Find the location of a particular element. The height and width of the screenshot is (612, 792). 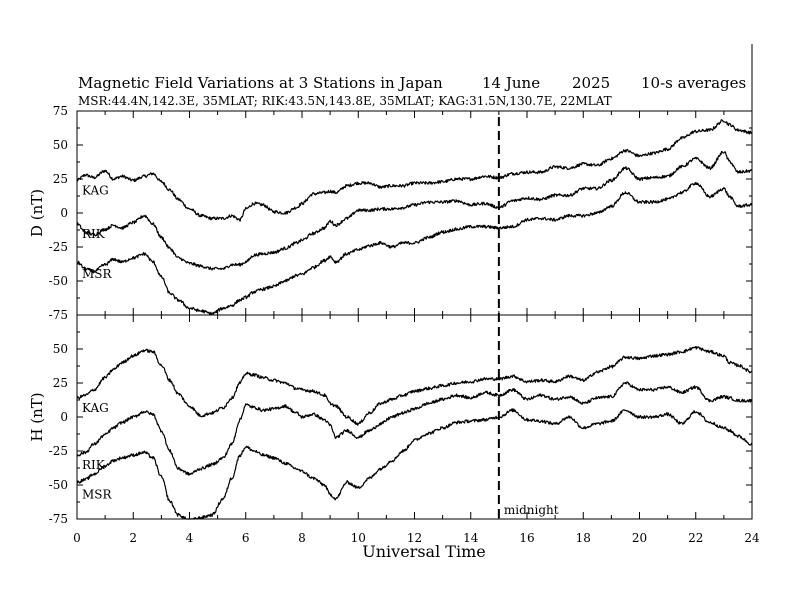

midnight-marker: midnight is located at coordinates (528, 318).